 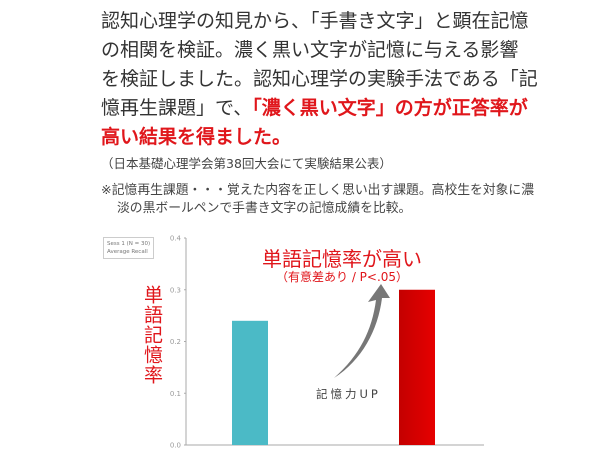 What do you see at coordinates (315, 21) in the screenshot?
I see `body-line: 認知心理学の知見から、「手書き文字」と顕在記憶` at bounding box center [315, 21].